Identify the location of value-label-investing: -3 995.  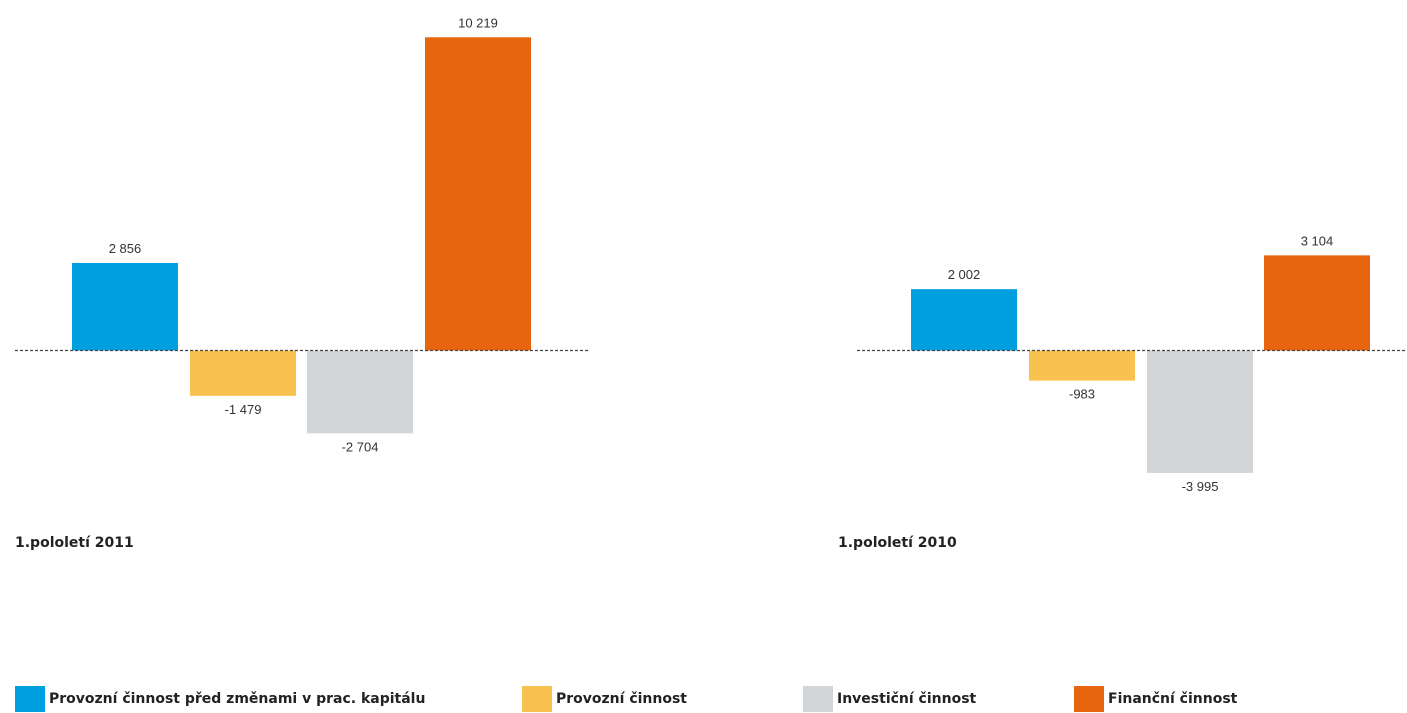
(1200, 486).